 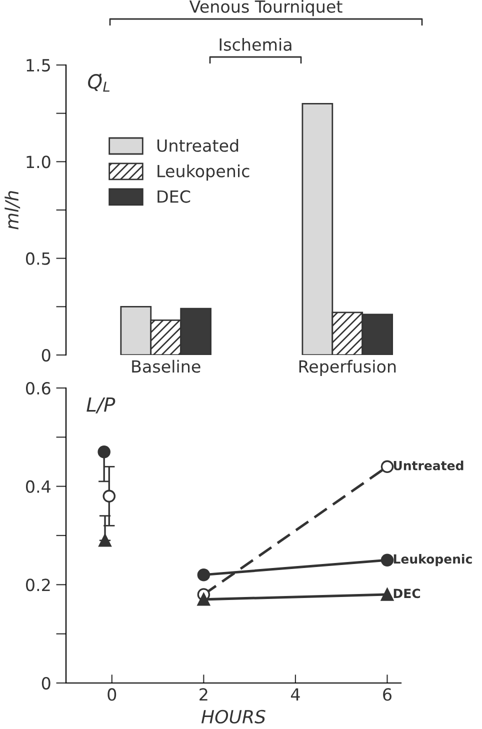 I want to click on series-label: Untreated, so click(x=429, y=465).